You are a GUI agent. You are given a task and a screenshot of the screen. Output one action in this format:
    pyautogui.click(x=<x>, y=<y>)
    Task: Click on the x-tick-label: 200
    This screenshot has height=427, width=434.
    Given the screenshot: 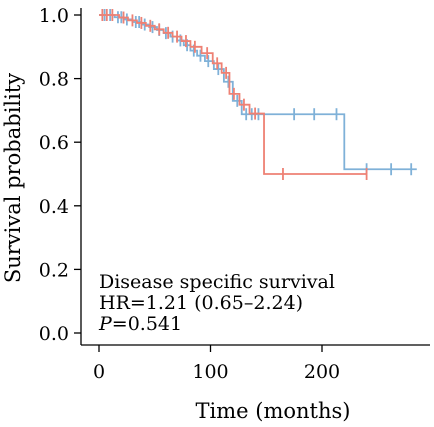 What is the action you would take?
    pyautogui.click(x=322, y=372)
    